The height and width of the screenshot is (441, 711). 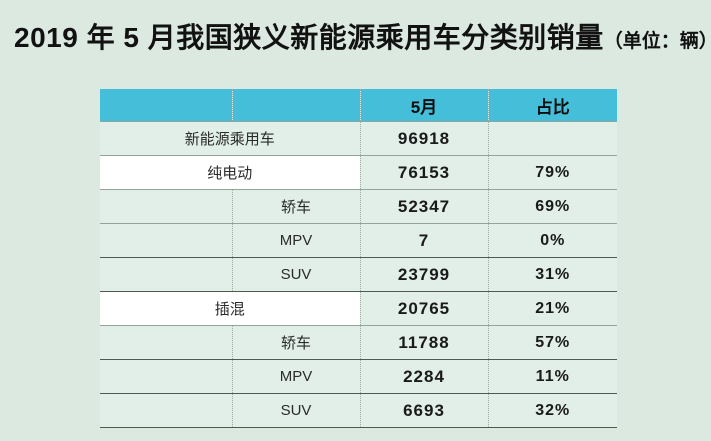 I want to click on table-row: 新能源乘用车 96918, so click(x=358, y=138).